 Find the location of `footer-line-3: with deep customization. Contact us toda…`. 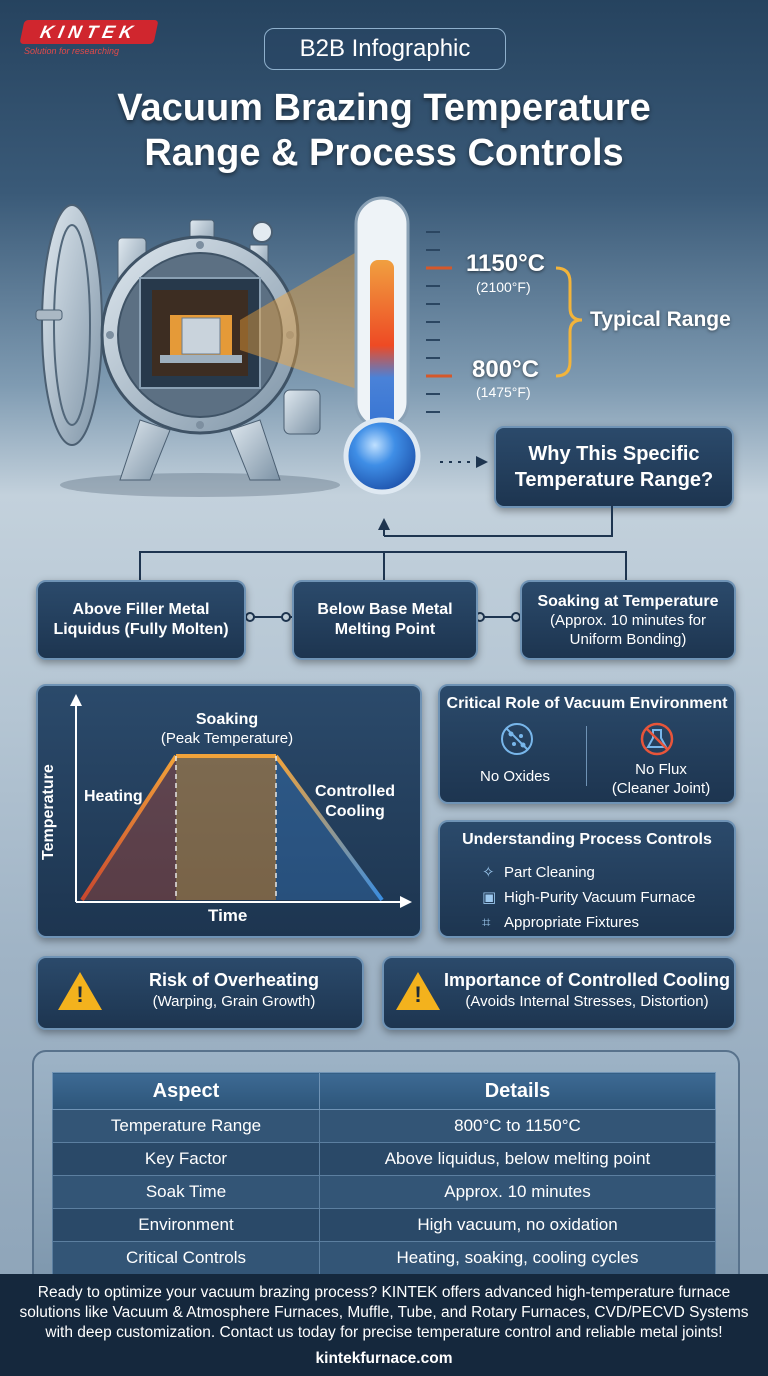

footer-line-3: with deep customization. Contact us toda… is located at coordinates (384, 1332).